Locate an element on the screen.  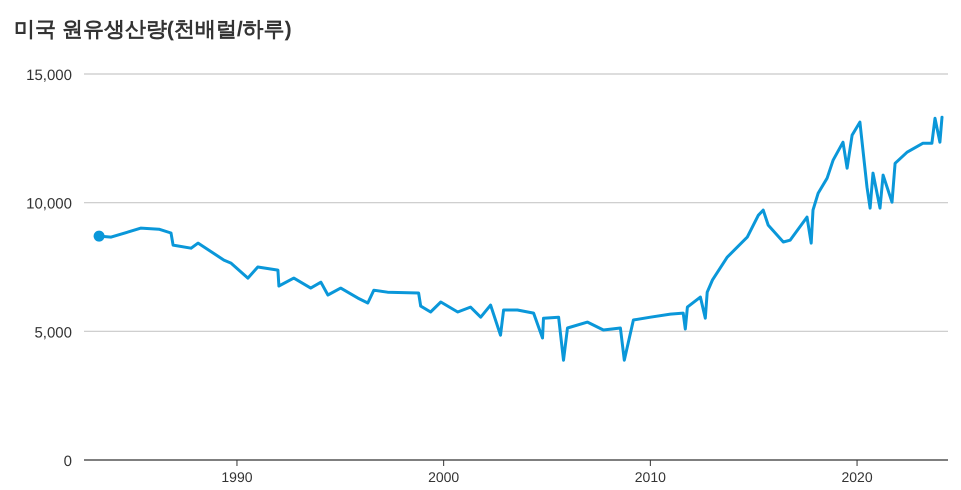
y-tick-label: 15,000 is located at coordinates (49, 75).